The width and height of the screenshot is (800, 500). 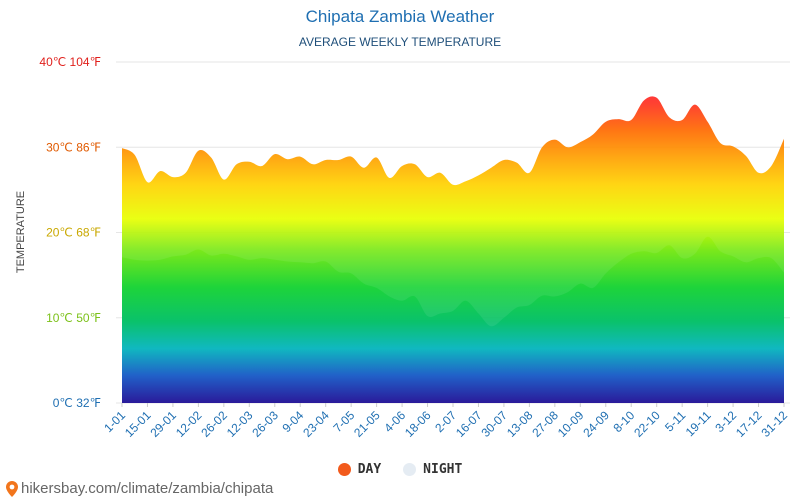 What do you see at coordinates (418, 424) in the screenshot?
I see `x-tick-label: 18-06` at bounding box center [418, 424].